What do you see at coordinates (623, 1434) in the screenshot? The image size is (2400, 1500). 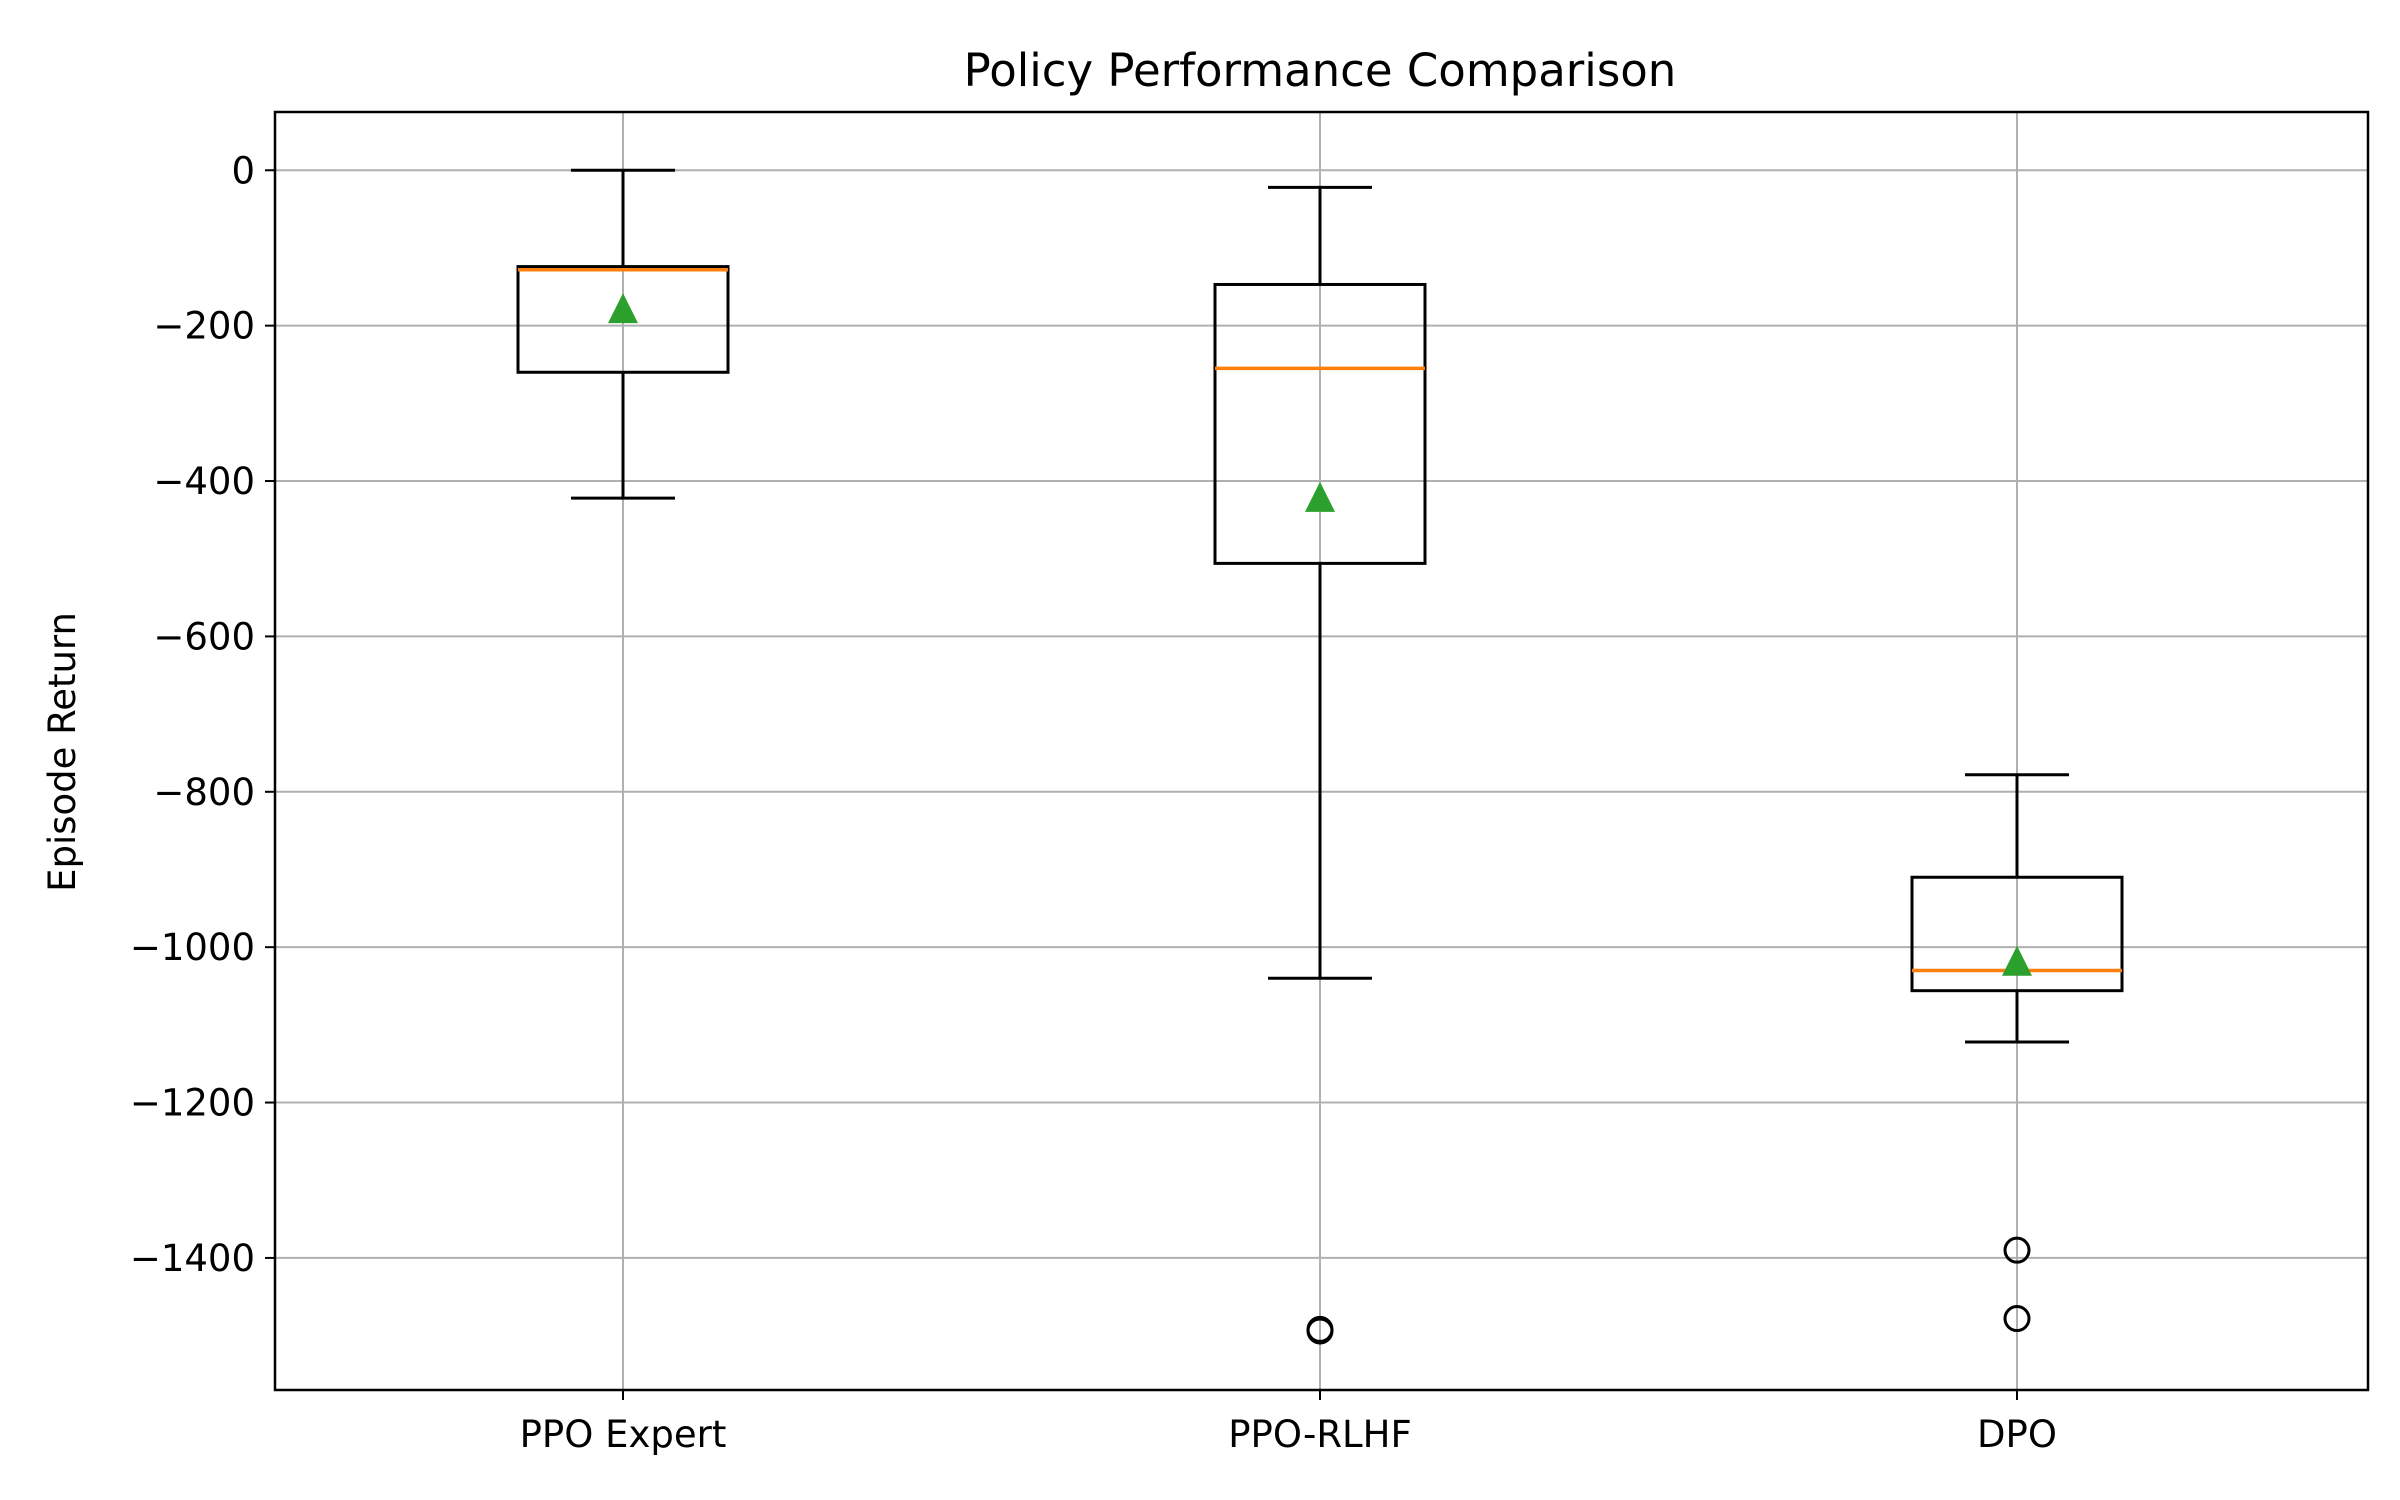 I see `x-tick-label: PPO Expert` at bounding box center [623, 1434].